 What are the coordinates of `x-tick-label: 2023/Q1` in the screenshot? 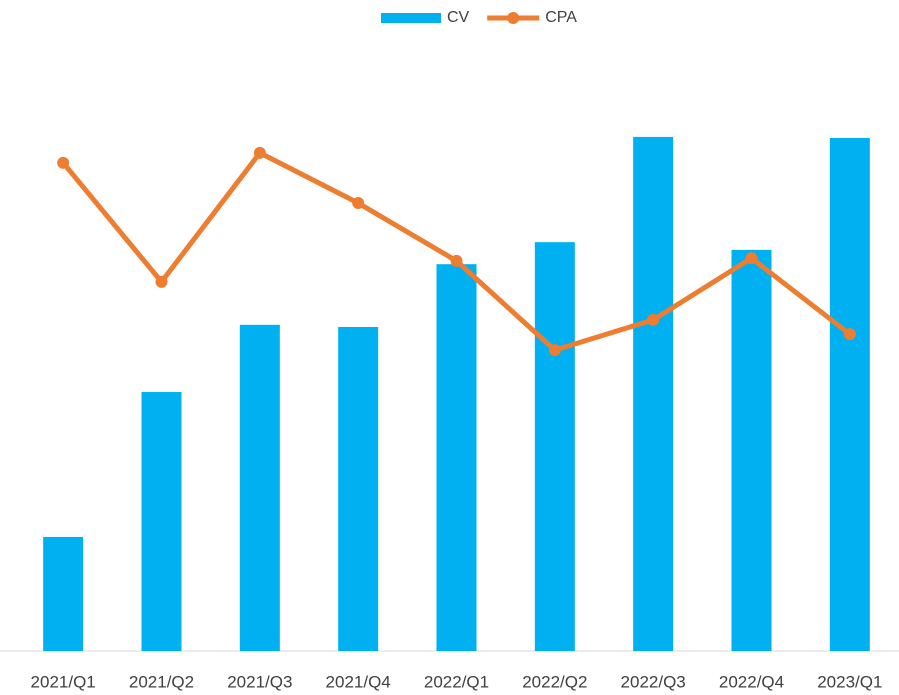 It's located at (849, 681).